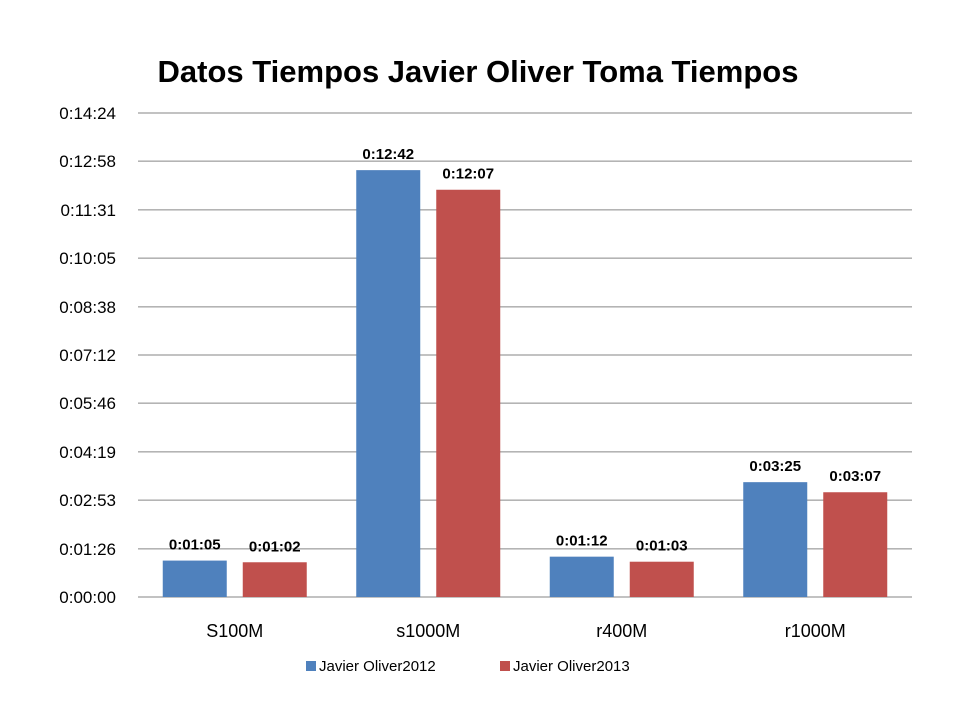 The height and width of the screenshot is (720, 960). Describe the element at coordinates (87, 113) in the screenshot. I see `y-tick-label: 0:14:24` at that location.